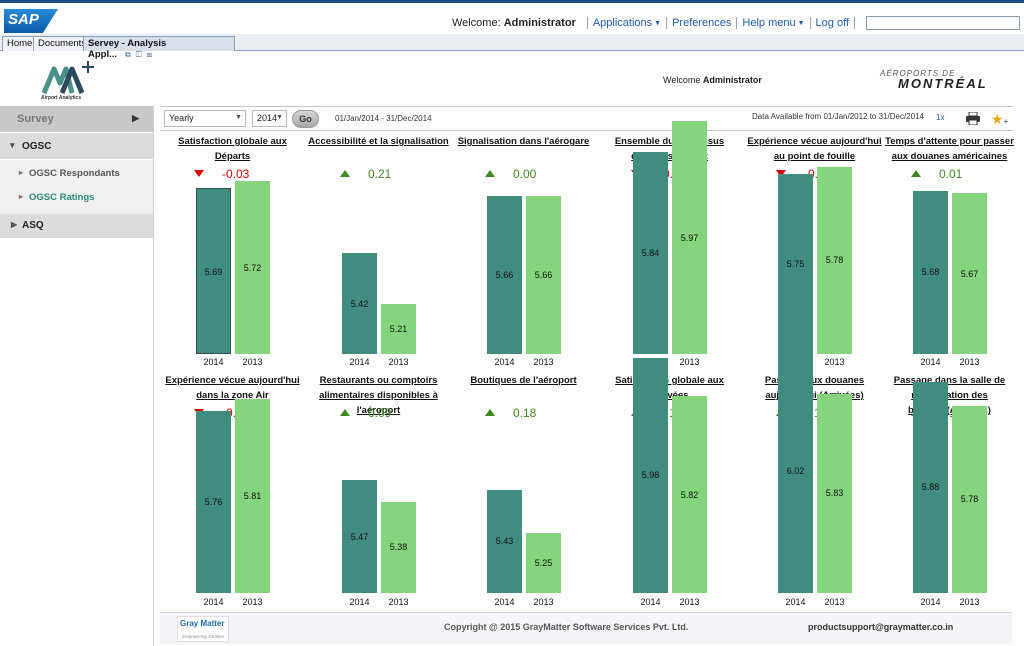 Image resolution: width=1024 pixels, height=646 pixels. Describe the element at coordinates (378, 141) in the screenshot. I see `kpi-title: Accessibilité et la signalisation` at that location.